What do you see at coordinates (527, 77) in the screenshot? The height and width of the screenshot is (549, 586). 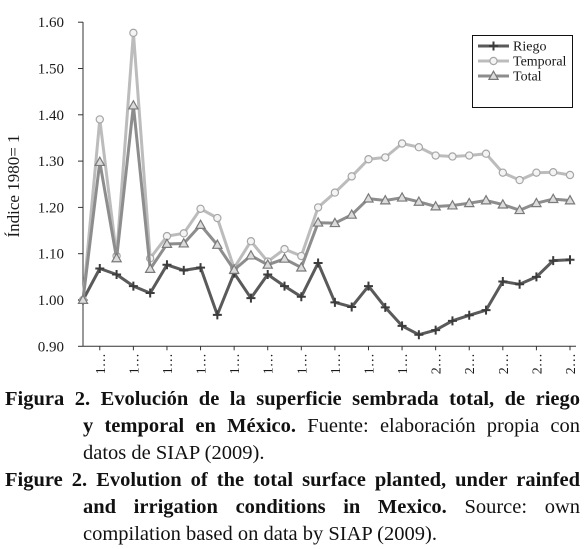 I see `legend-label-total: Total` at bounding box center [527, 77].